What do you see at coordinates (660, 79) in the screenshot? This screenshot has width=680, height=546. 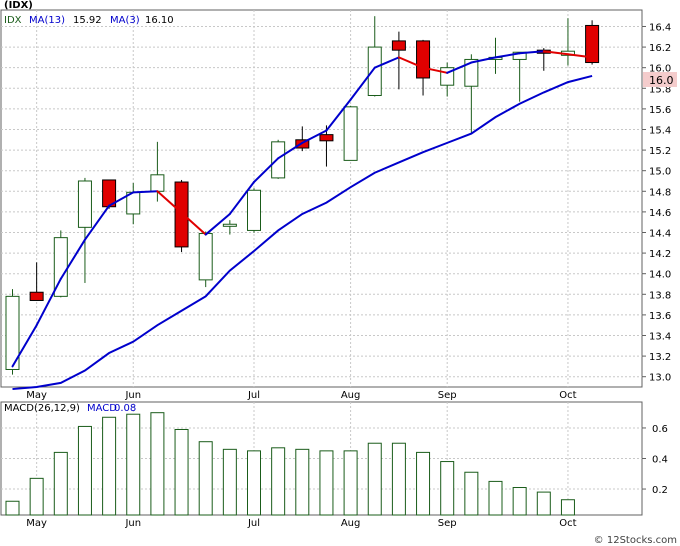 I see `price-tag-box` at bounding box center [660, 79].